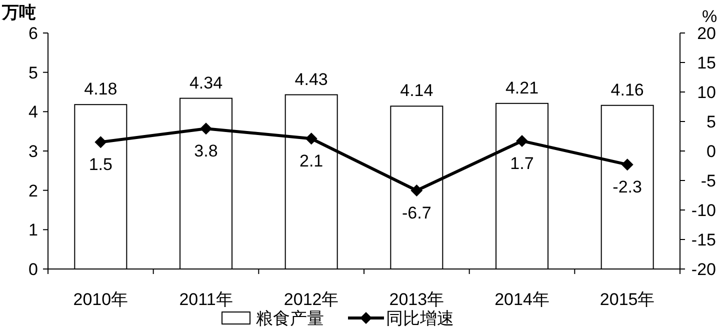 This screenshot has width=724, height=334. Describe the element at coordinates (33, 230) in the screenshot. I see `y-tick-label: 1` at that location.